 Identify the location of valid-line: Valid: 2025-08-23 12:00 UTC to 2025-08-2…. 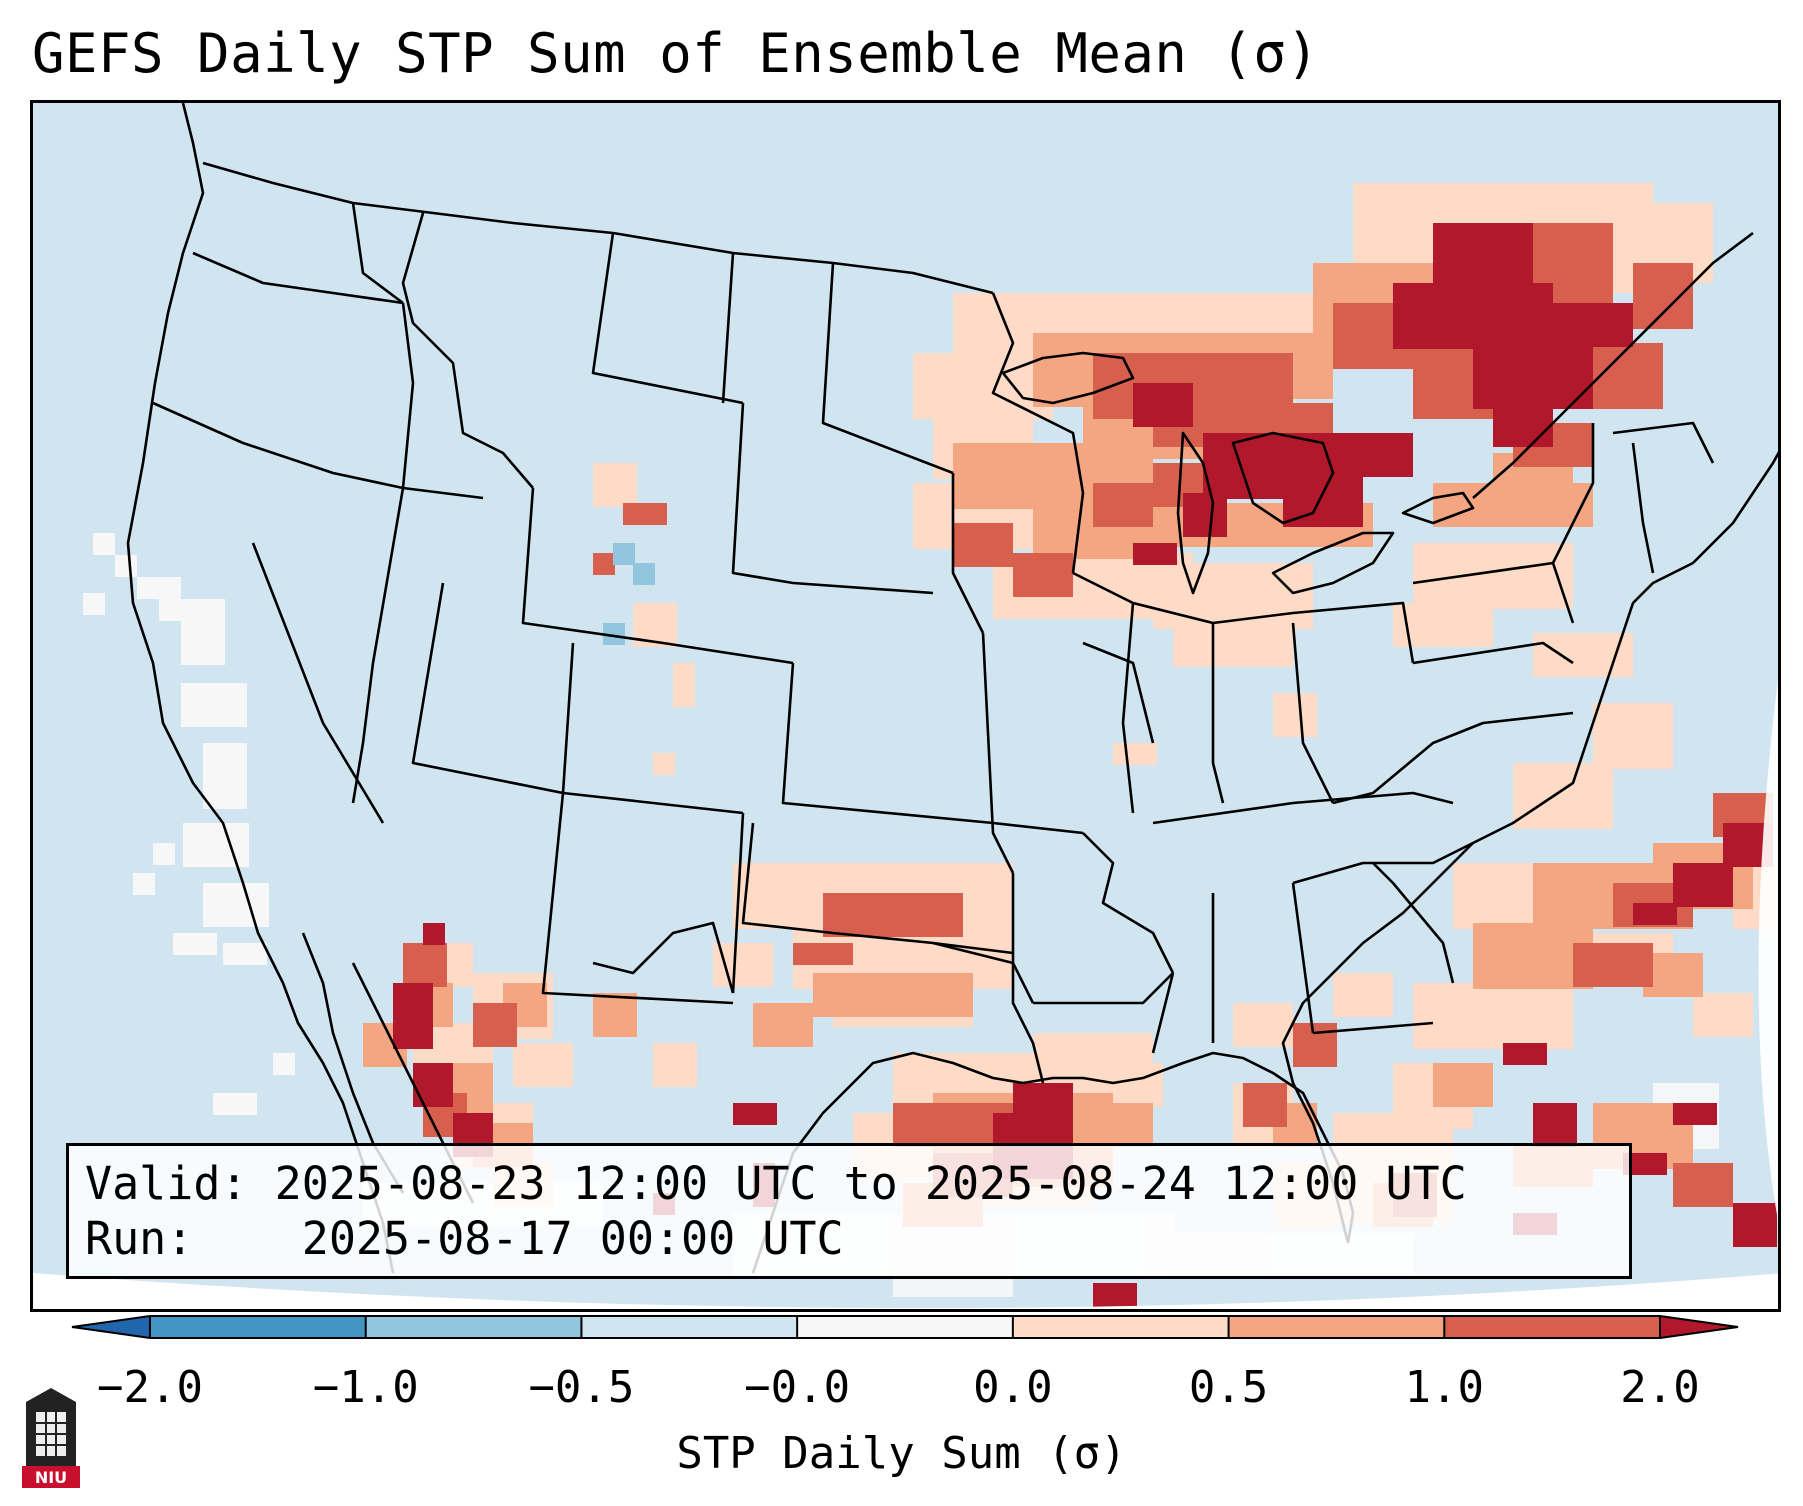
(849, 1183).